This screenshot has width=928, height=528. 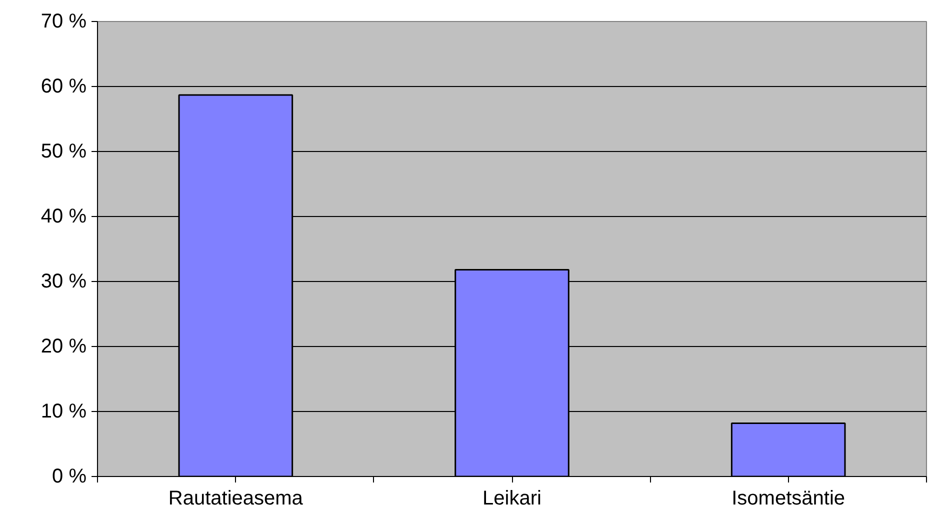 What do you see at coordinates (512, 499) in the screenshot?
I see `x-tick-label: Leikari` at bounding box center [512, 499].